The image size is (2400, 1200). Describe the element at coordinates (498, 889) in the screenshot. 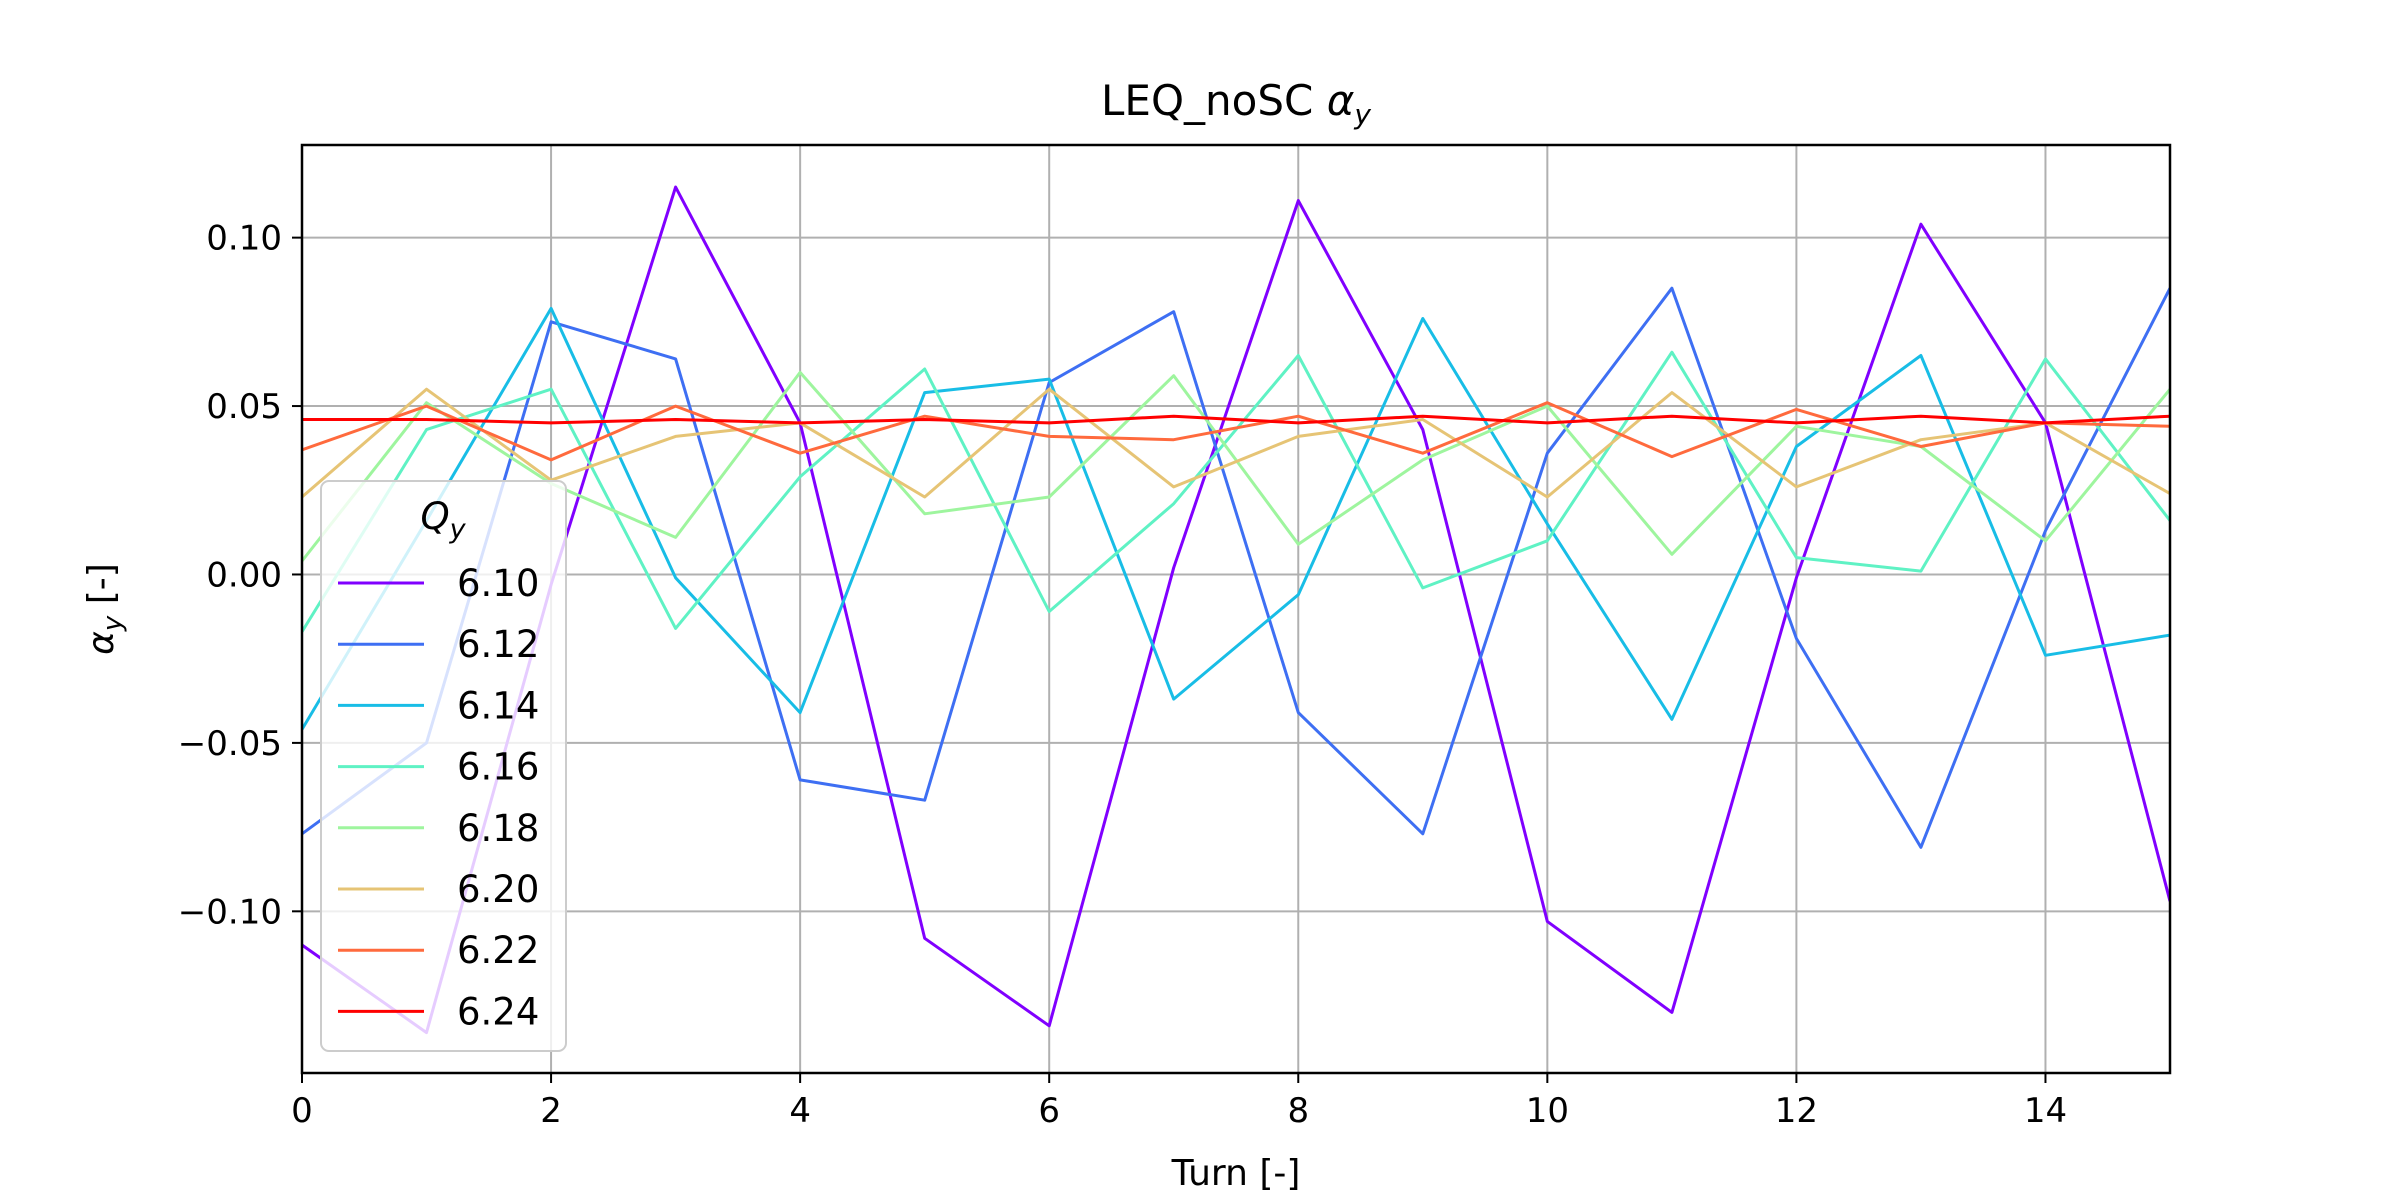

I see `legend-label: 6.20` at that location.